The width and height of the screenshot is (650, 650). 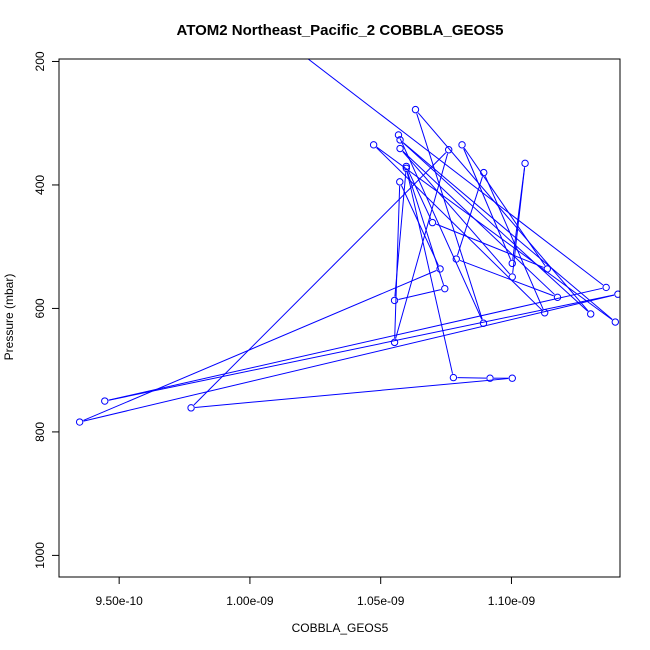 I want to click on x-tick-label: 1.00e-09, so click(x=250, y=601).